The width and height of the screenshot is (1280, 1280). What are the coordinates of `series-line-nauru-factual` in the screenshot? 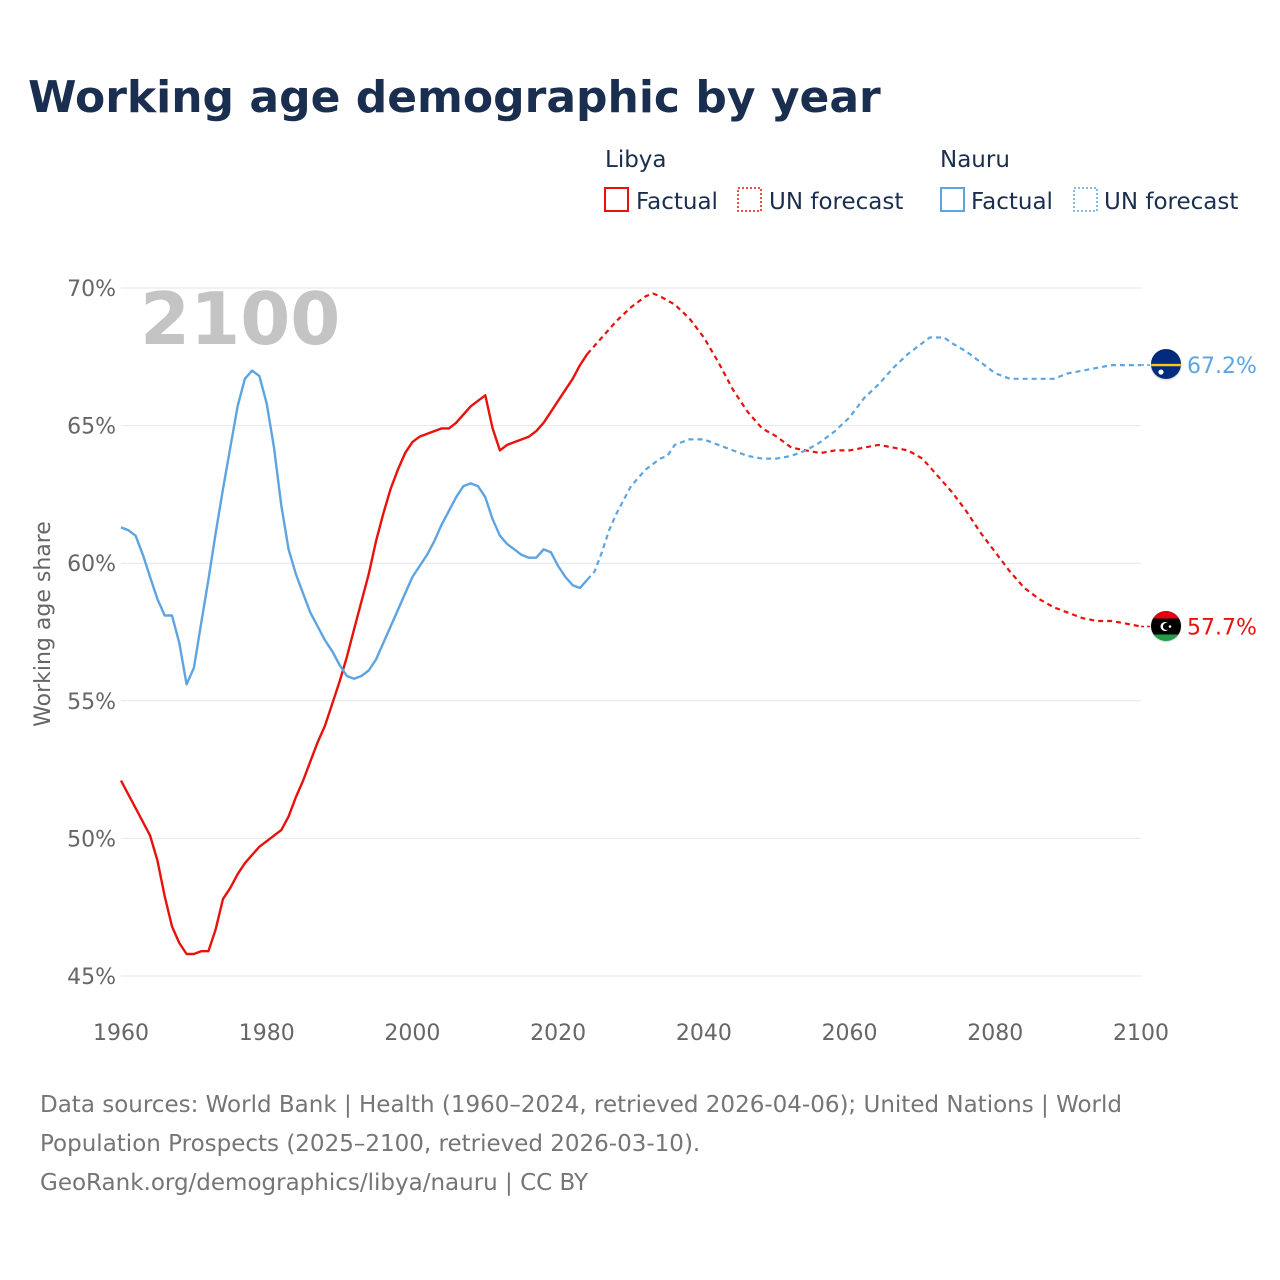 It's located at (354, 527).